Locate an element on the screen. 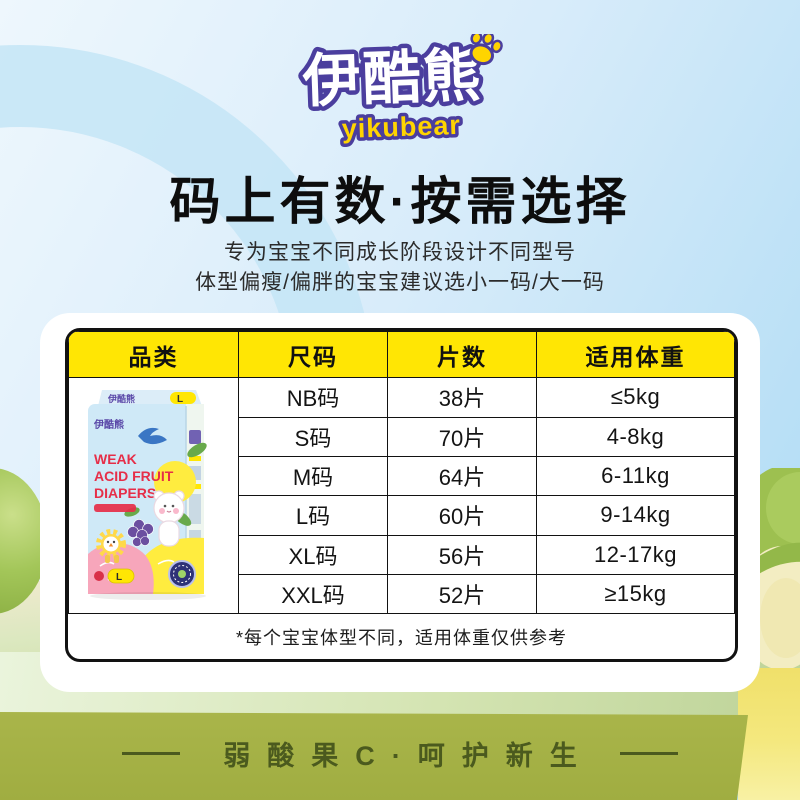 The image size is (800, 800). size-cell: S码 is located at coordinates (313, 436).